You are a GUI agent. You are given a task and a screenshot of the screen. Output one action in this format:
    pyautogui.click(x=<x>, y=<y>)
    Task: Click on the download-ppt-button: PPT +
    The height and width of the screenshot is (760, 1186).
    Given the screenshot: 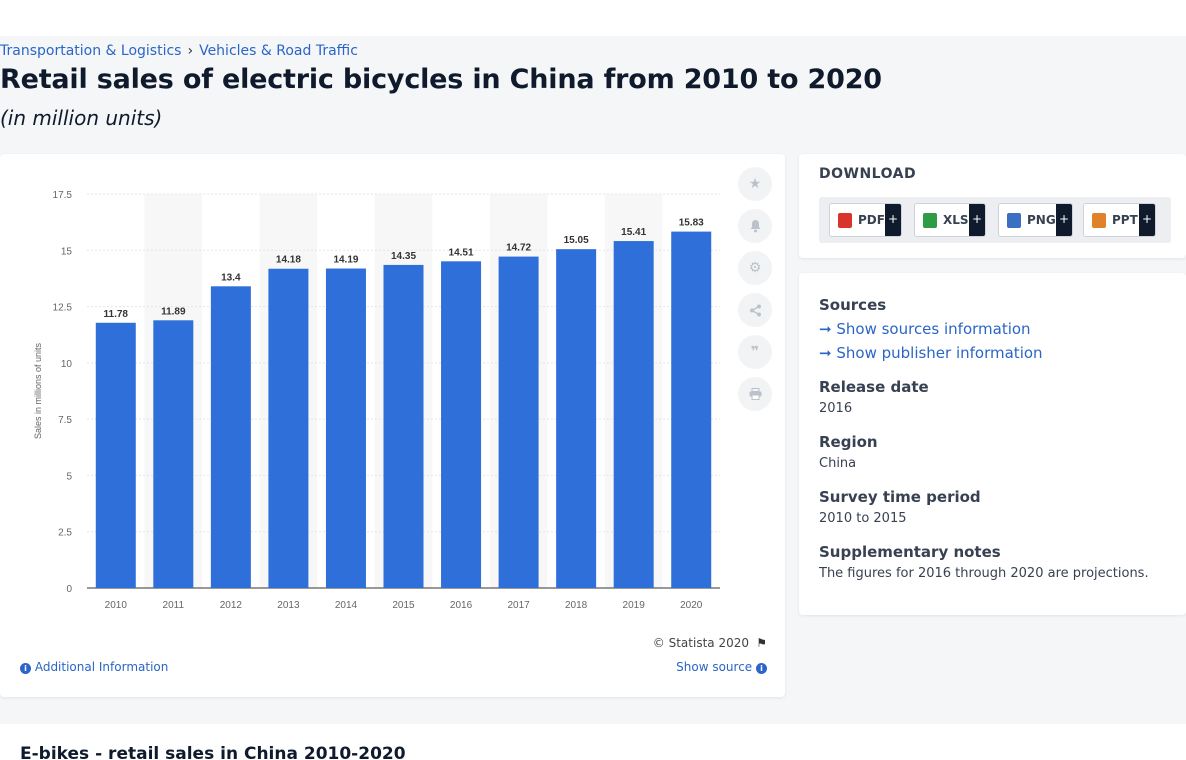 What is the action you would take?
    pyautogui.click(x=1119, y=220)
    